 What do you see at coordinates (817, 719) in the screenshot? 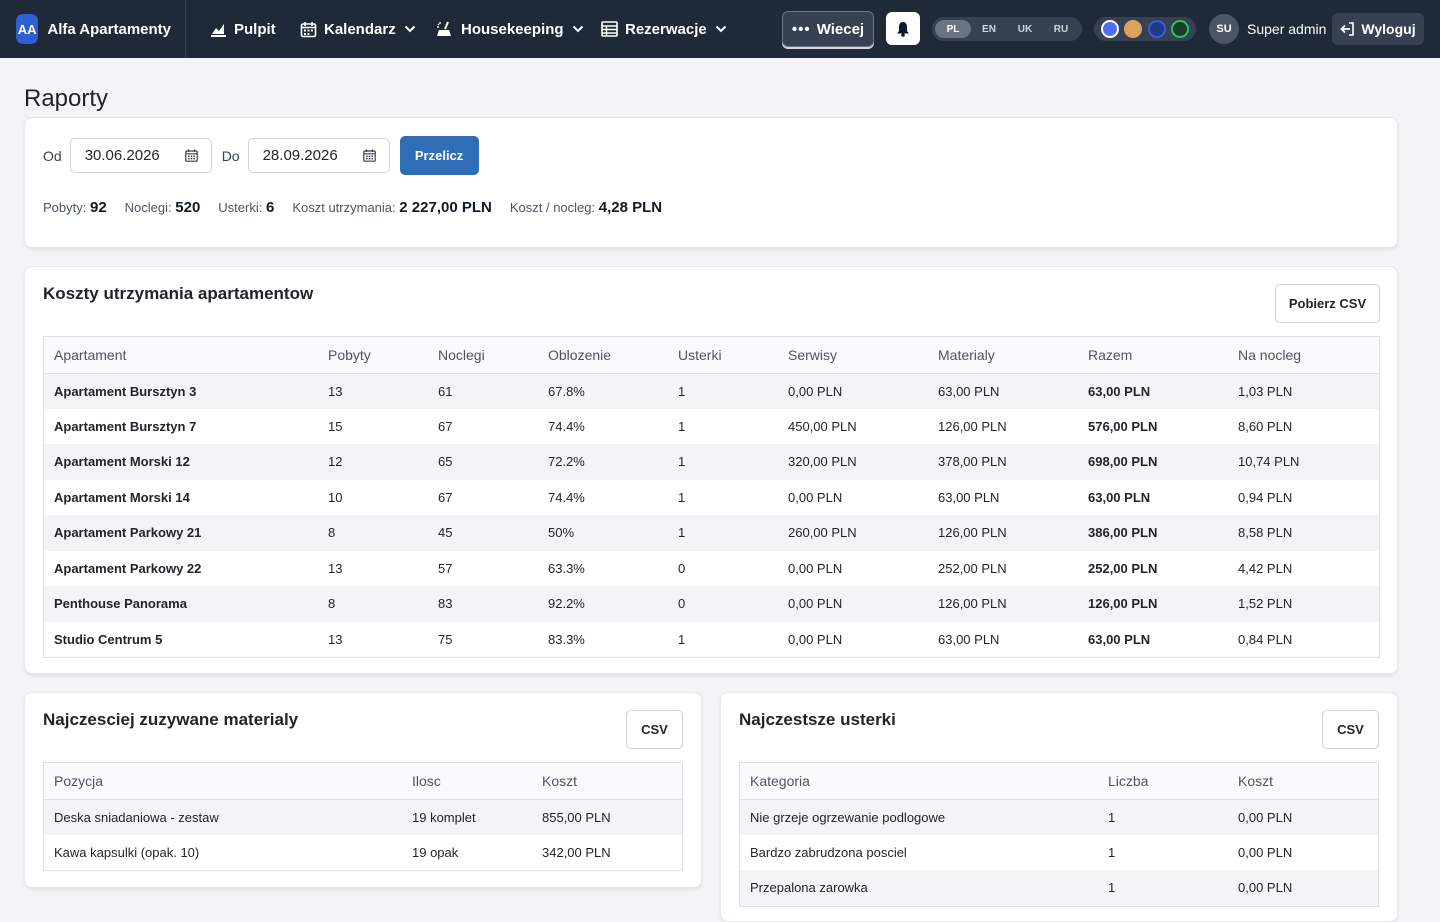
I see `card-title: Najczestsze usterki` at bounding box center [817, 719].